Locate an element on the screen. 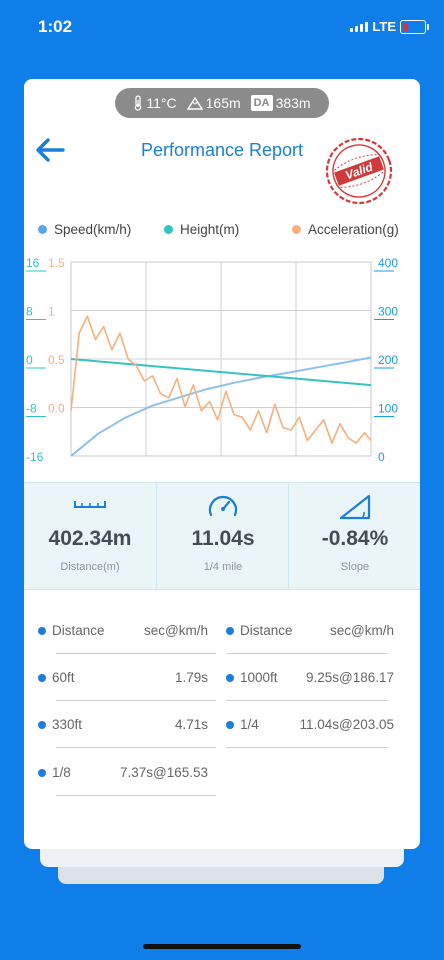 This screenshot has width=444, height=960. ruler-icon is located at coordinates (90, 504).